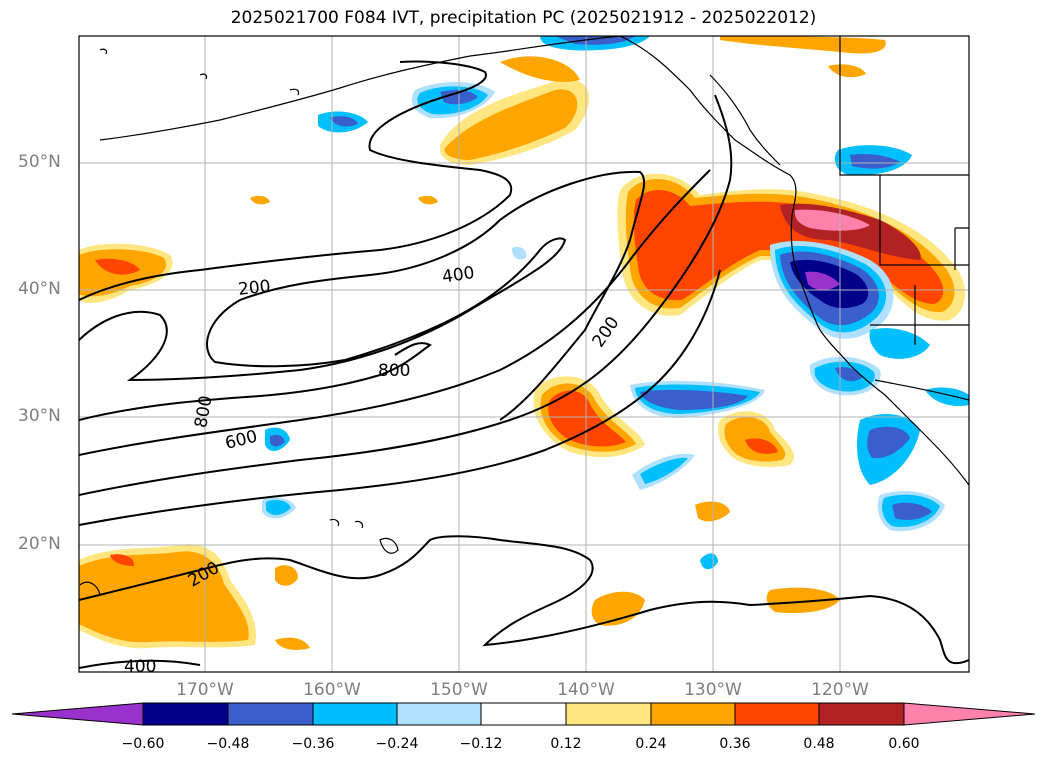  I want to click on lat-tick-label: 20°N, so click(39, 544).